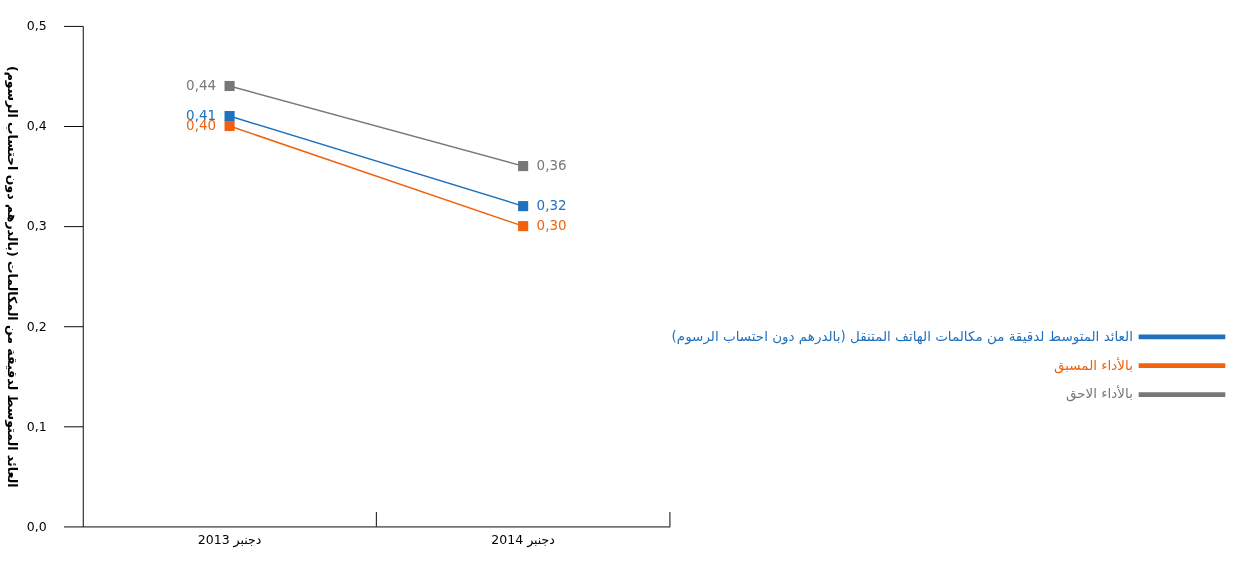  Describe the element at coordinates (201, 84) in the screenshot. I see `data-label: 0,44` at that location.